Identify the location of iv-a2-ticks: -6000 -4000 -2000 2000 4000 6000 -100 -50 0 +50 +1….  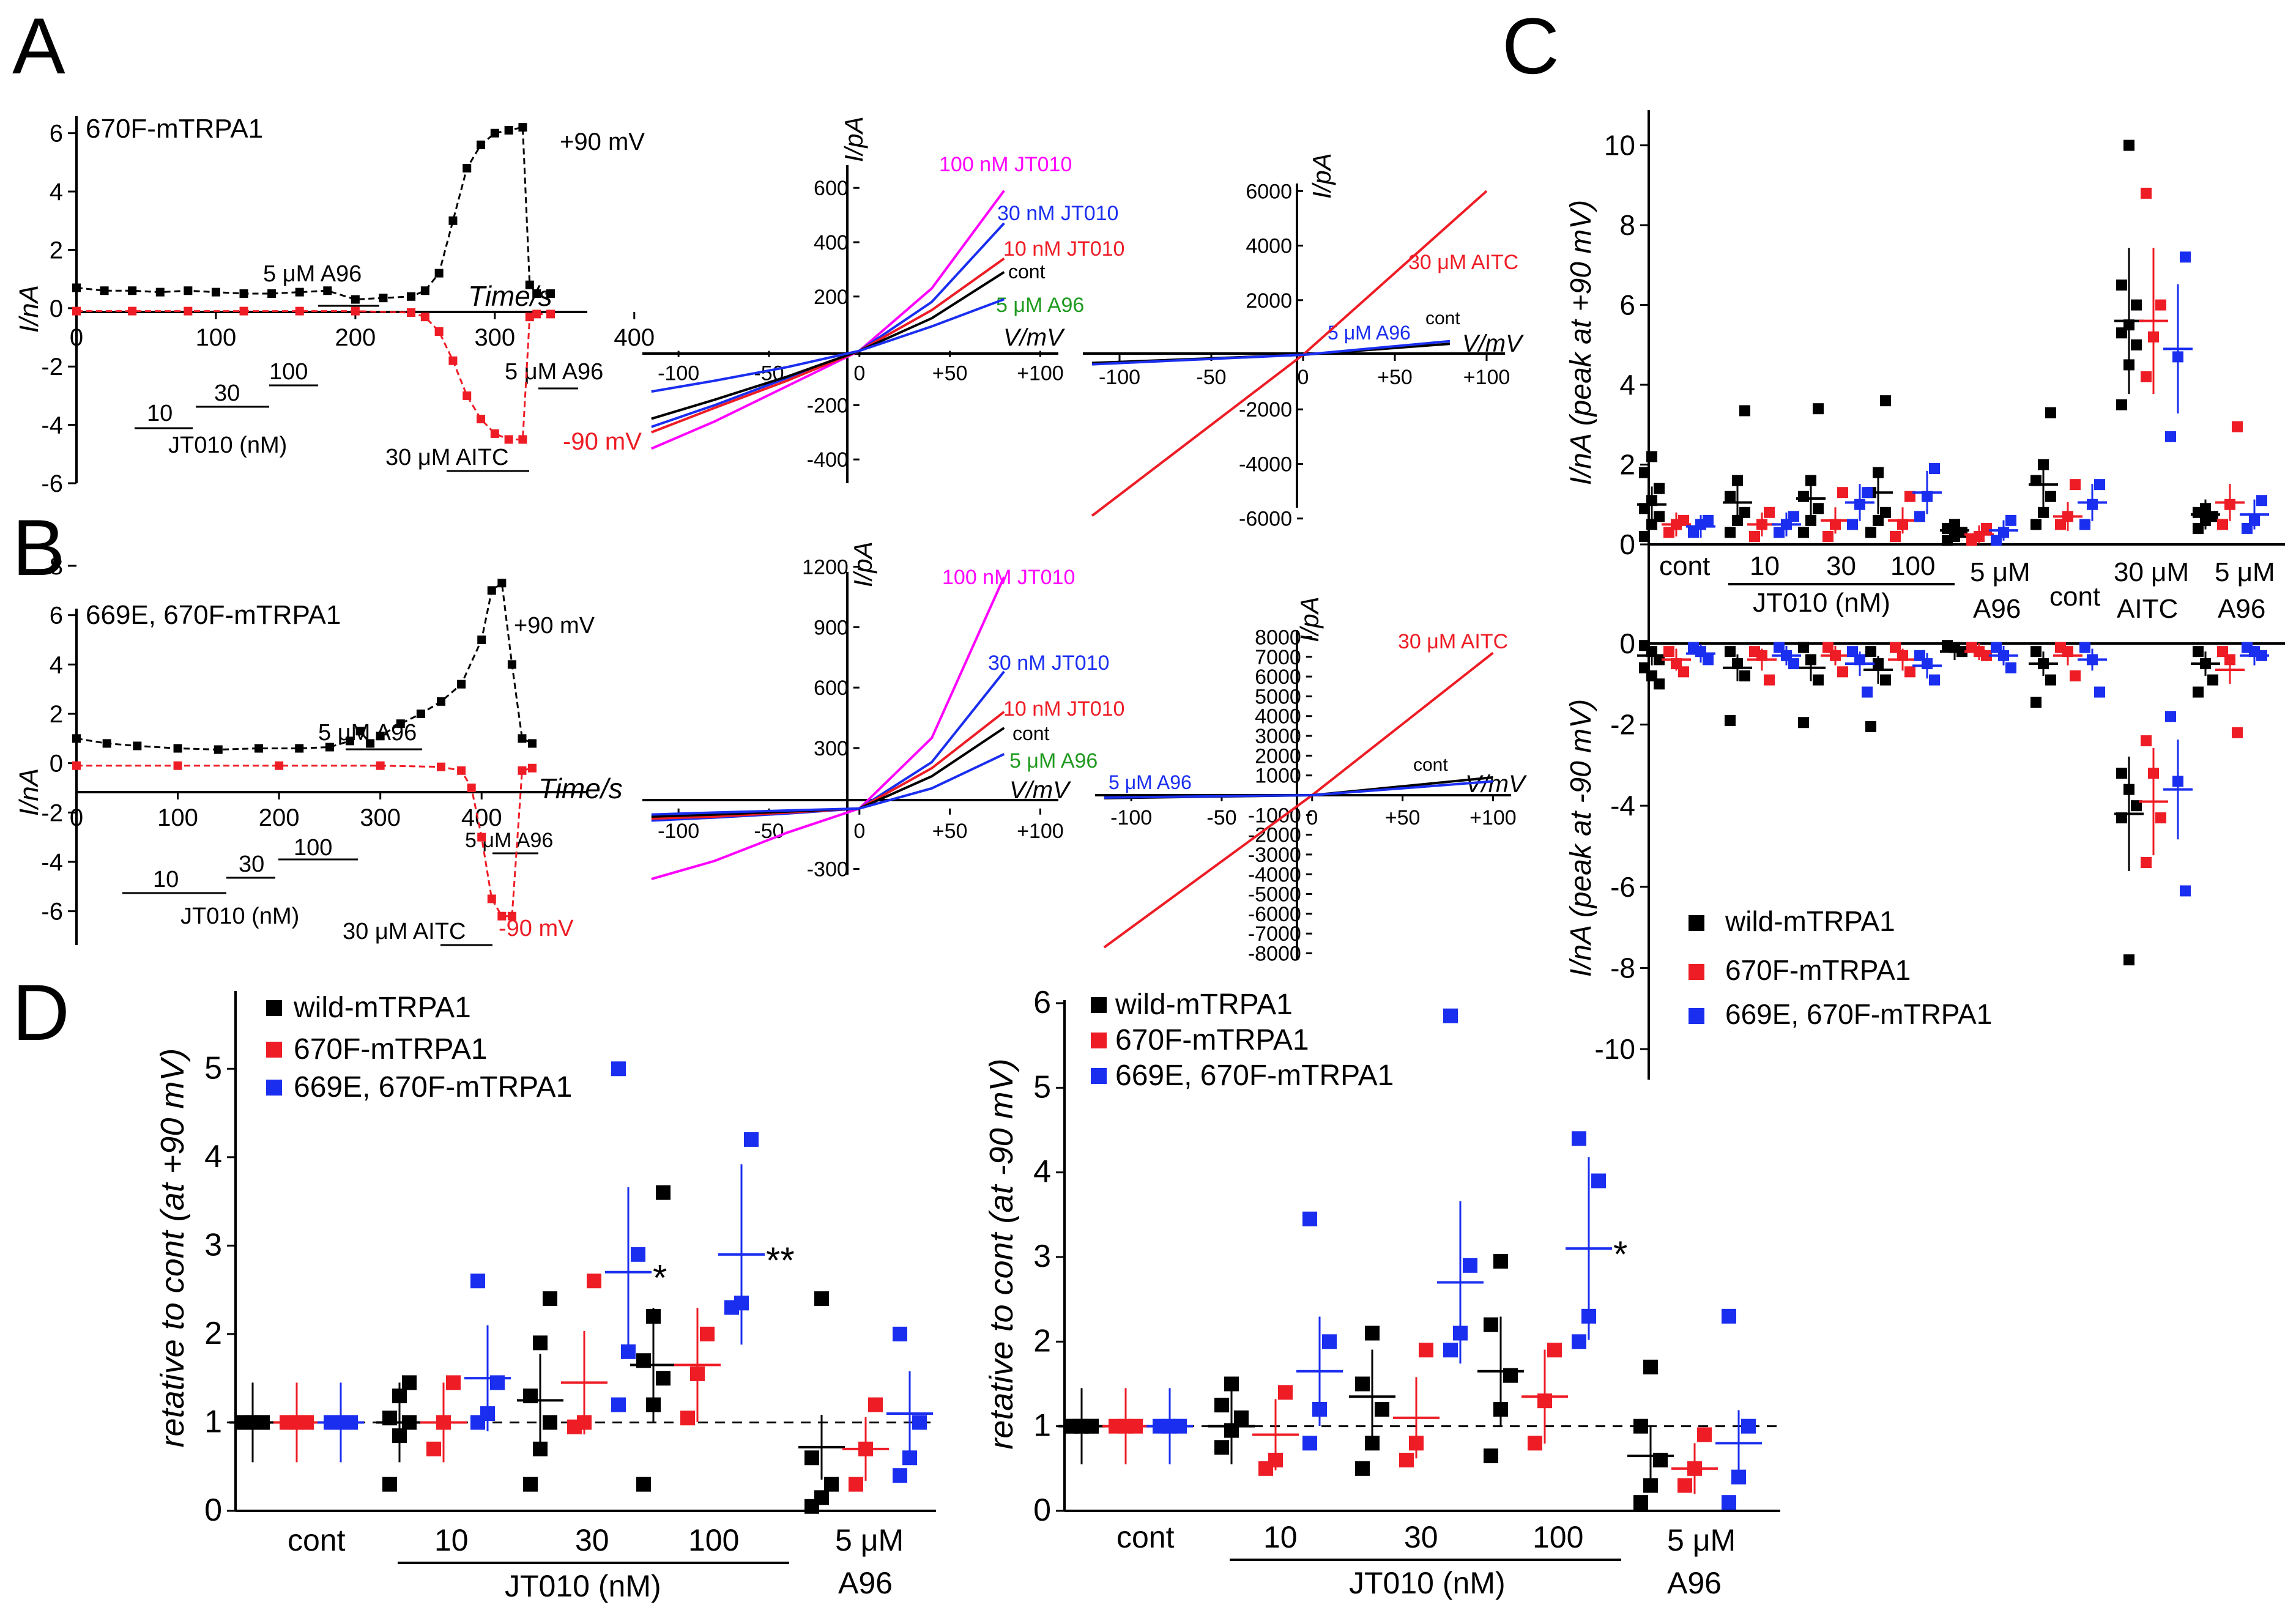
(1304, 355).